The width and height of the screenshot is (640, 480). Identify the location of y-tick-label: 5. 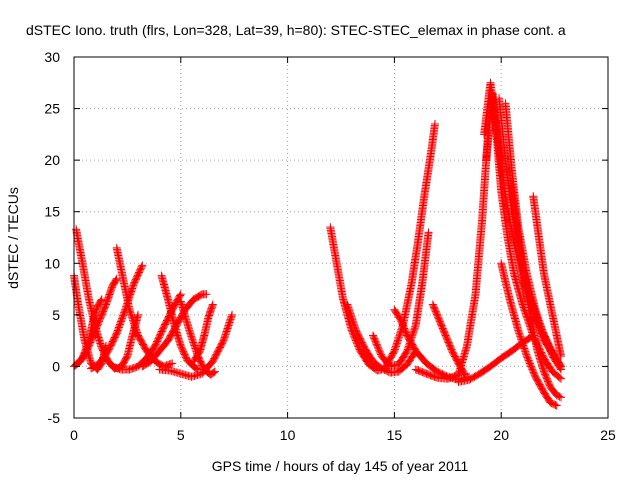
(56, 315).